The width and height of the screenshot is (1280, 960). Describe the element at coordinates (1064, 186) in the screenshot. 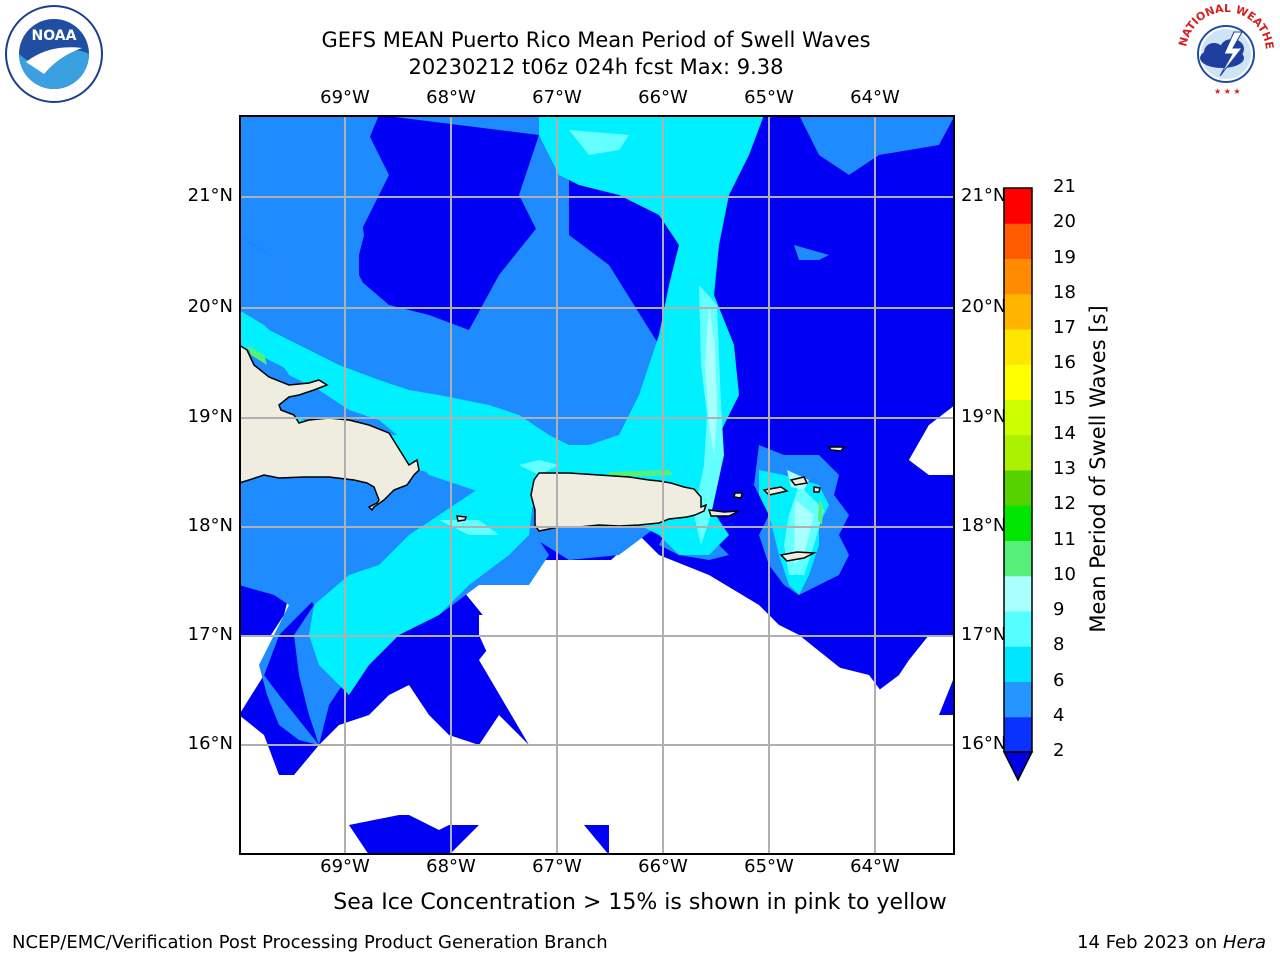

I see `colorbar-tick-label: 21` at that location.